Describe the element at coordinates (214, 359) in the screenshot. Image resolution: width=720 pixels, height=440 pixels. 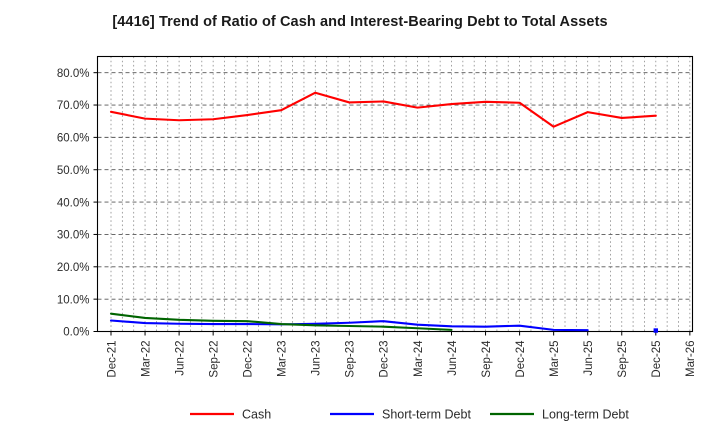
I see `x-axis-tick-label: Sep-22` at that location.